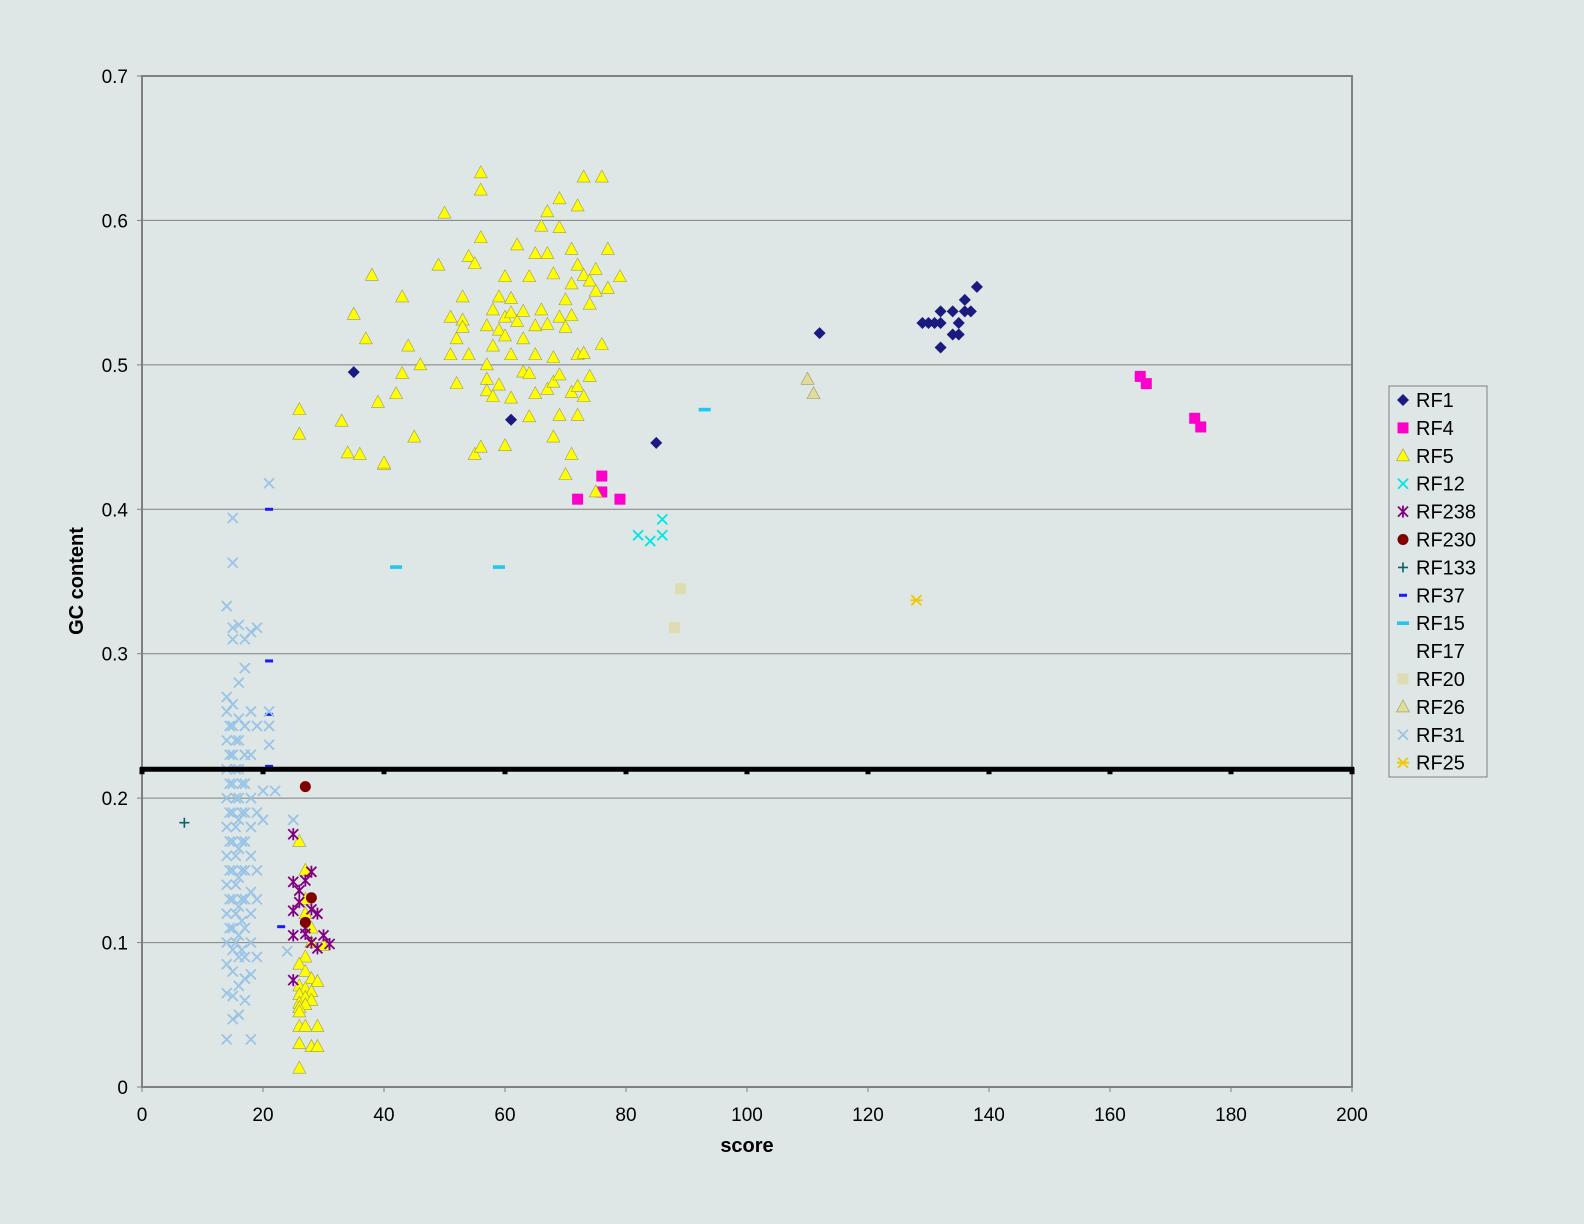 This screenshot has width=1584, height=1224. What do you see at coordinates (1440, 708) in the screenshot?
I see `legend-label: RF26` at bounding box center [1440, 708].